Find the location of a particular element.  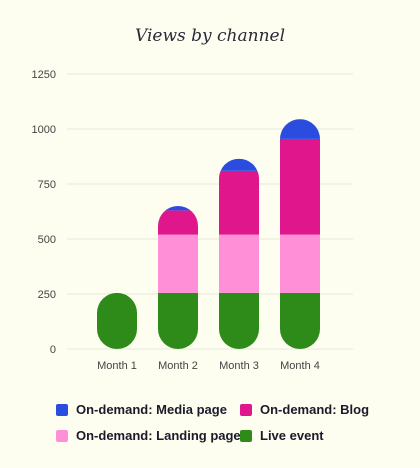

legend-item-media-page: On-demand: Media page is located at coordinates (141, 409).